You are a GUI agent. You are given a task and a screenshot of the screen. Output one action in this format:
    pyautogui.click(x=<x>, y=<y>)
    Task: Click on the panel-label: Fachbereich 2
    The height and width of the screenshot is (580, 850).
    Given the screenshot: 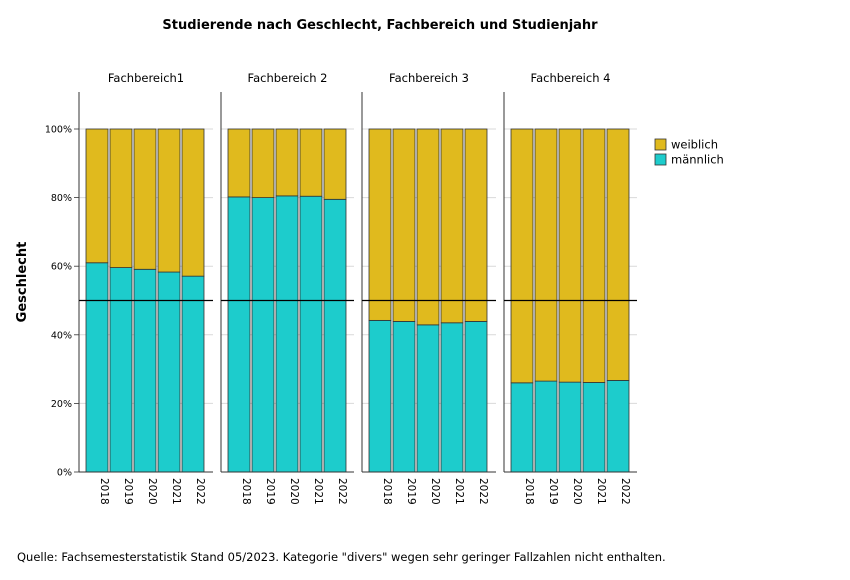 What is the action you would take?
    pyautogui.click(x=288, y=78)
    